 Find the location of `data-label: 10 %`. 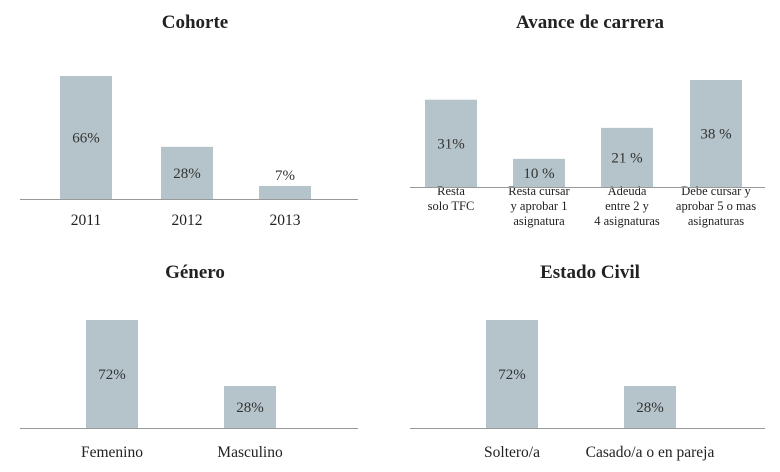

data-label: 10 % is located at coordinates (538, 174).